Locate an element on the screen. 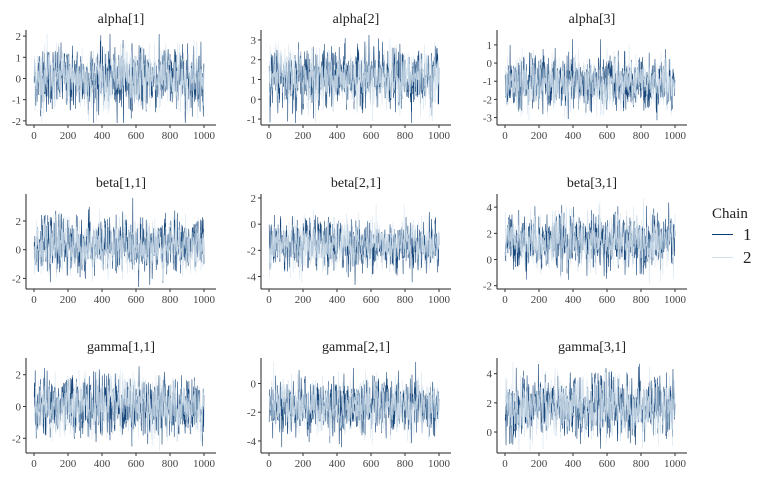 The height and width of the screenshot is (480, 768). panel-alpha-2-: alpha[2] -1 0 1 2 3 0 200 400 600 800 1000 is located at coordinates (349, 77).